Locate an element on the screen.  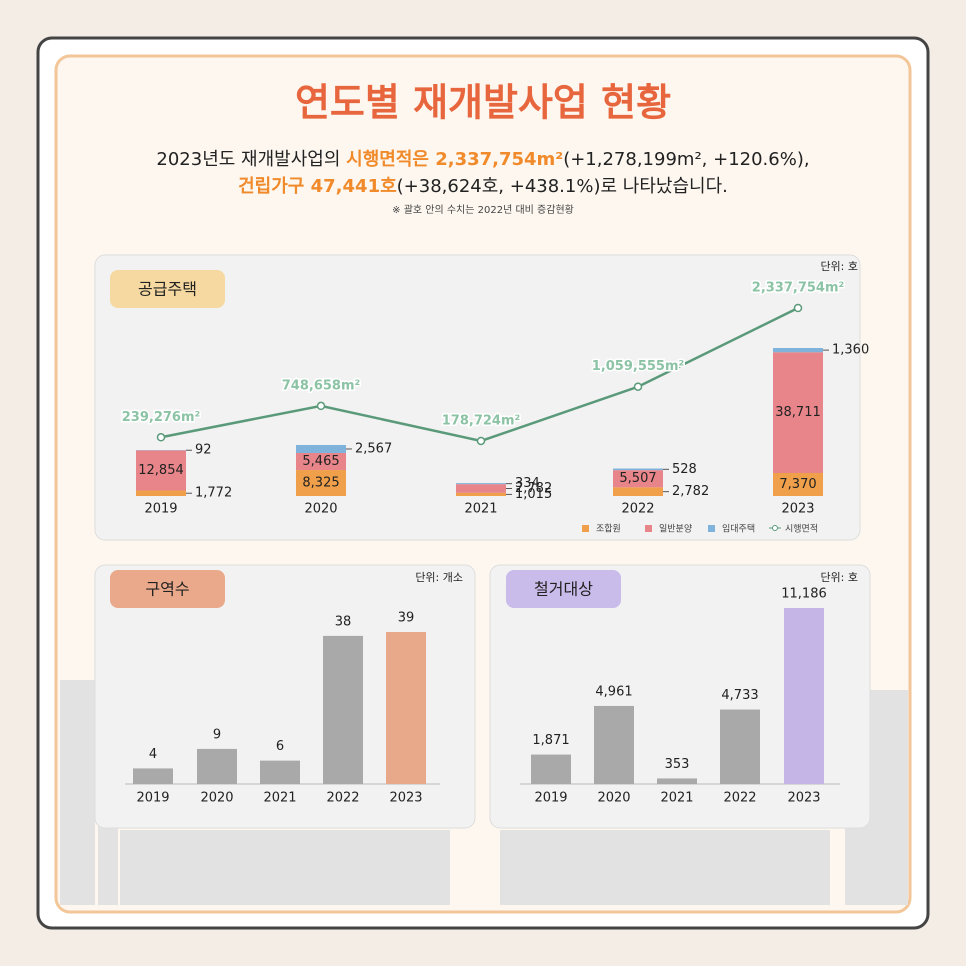
value-label: 4 is located at coordinates (153, 754).